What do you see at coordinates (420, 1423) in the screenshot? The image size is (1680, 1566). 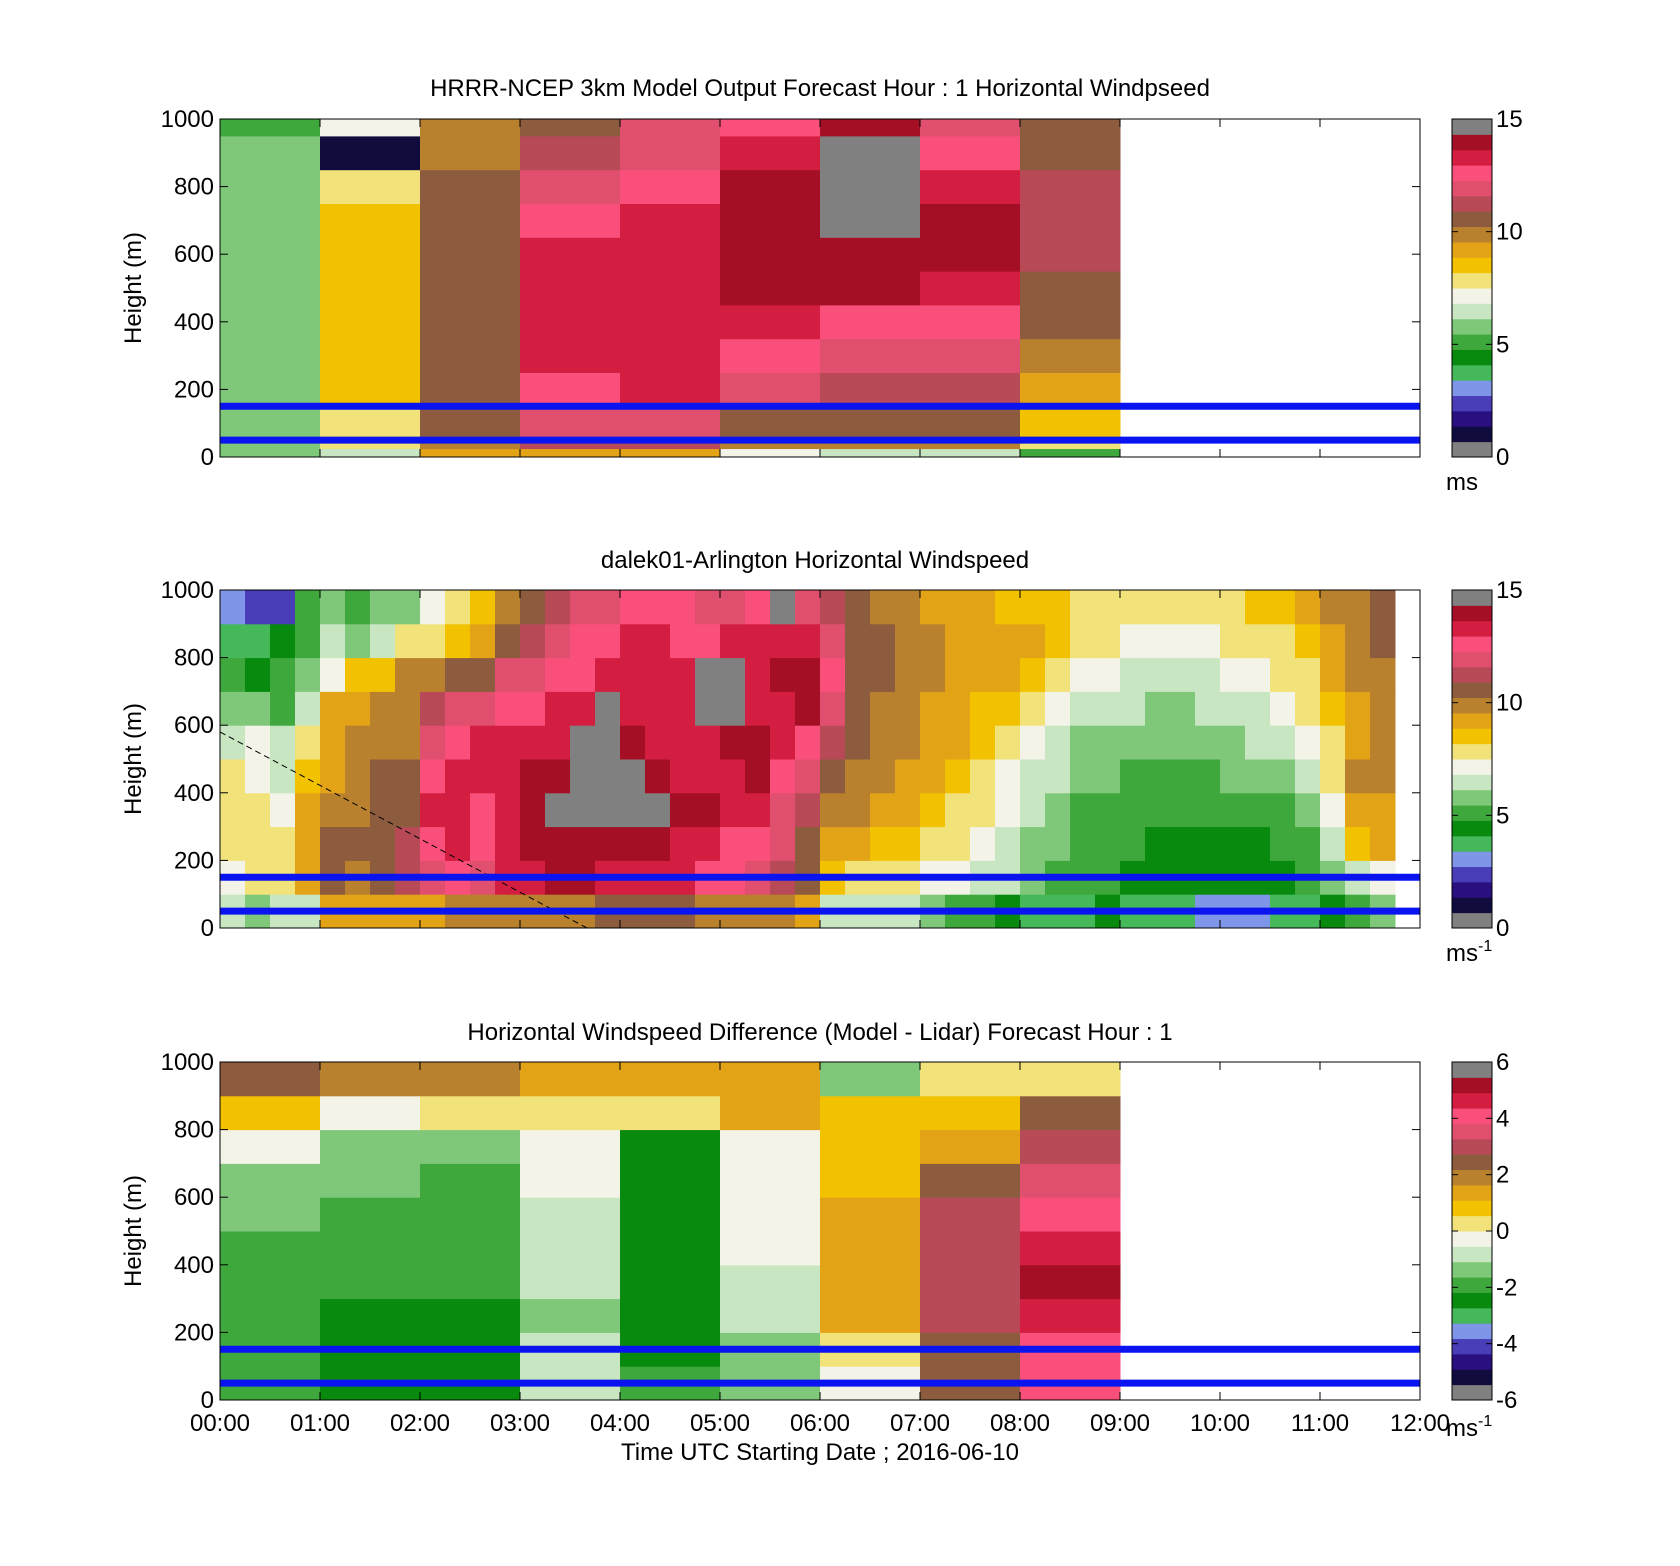 I see `x-tick-label: 02:00` at bounding box center [420, 1423].